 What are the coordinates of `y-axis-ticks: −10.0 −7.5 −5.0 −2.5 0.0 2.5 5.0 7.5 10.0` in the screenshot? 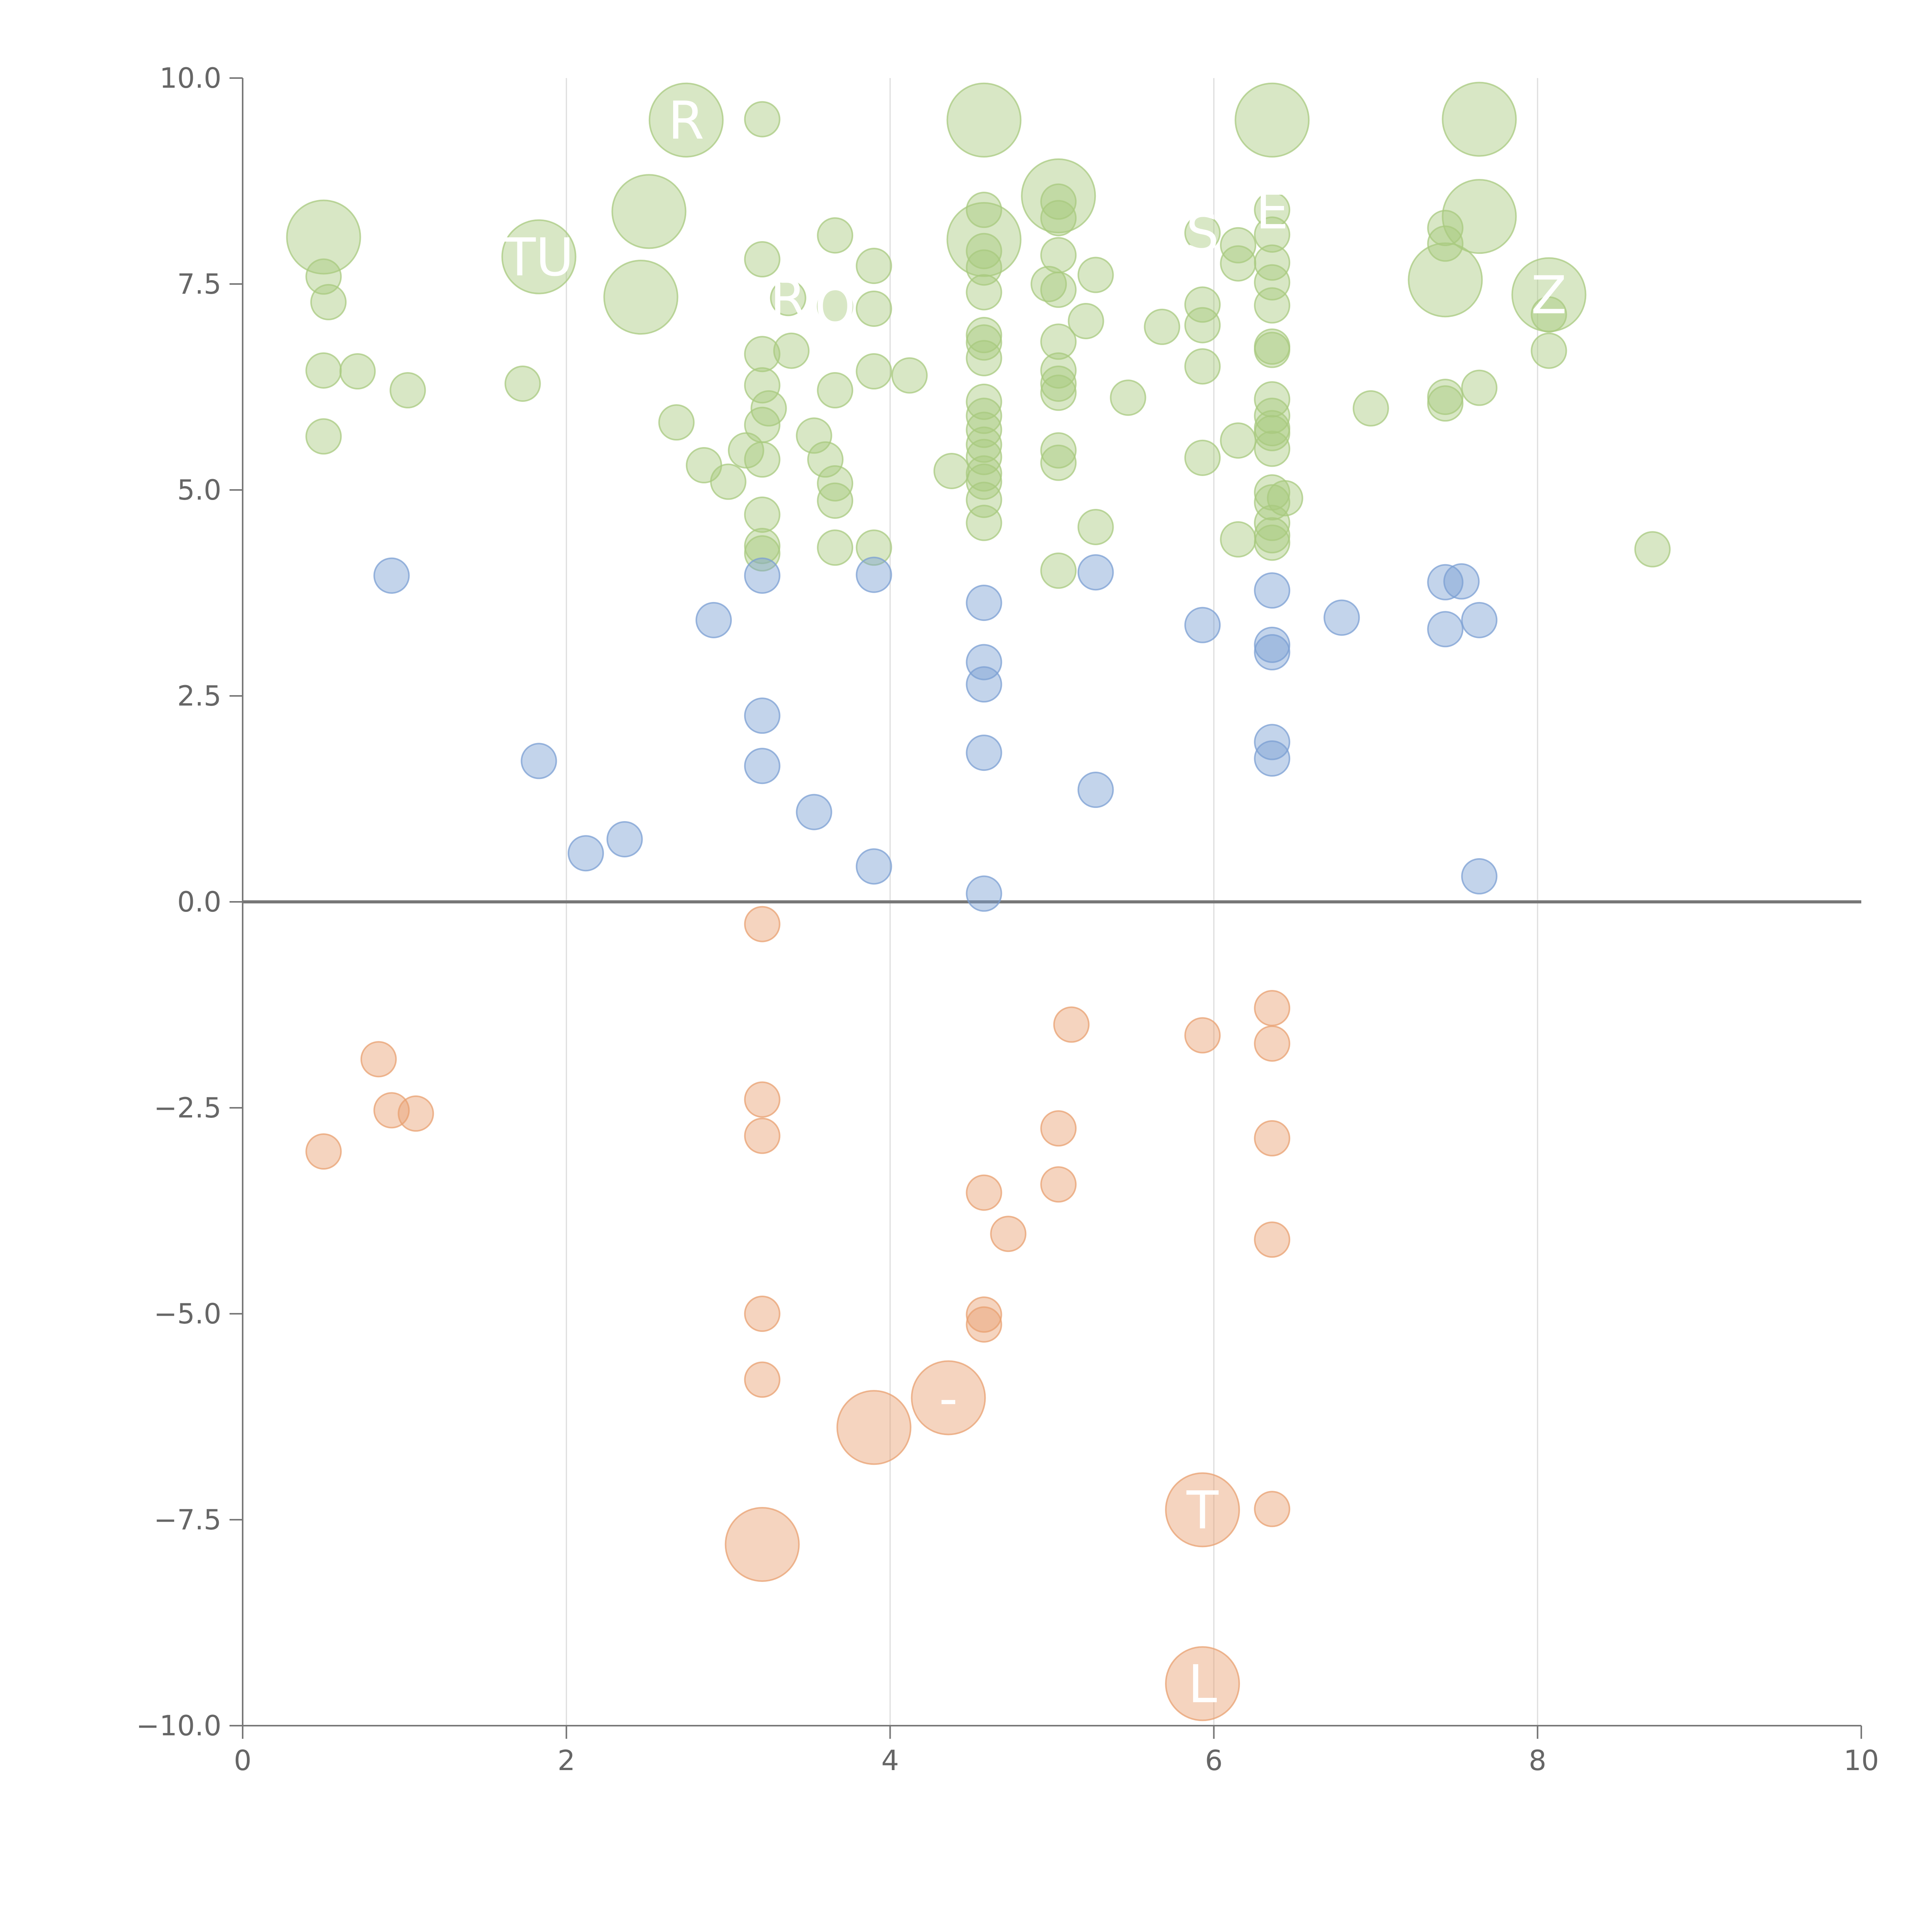 It's located at (190, 902).